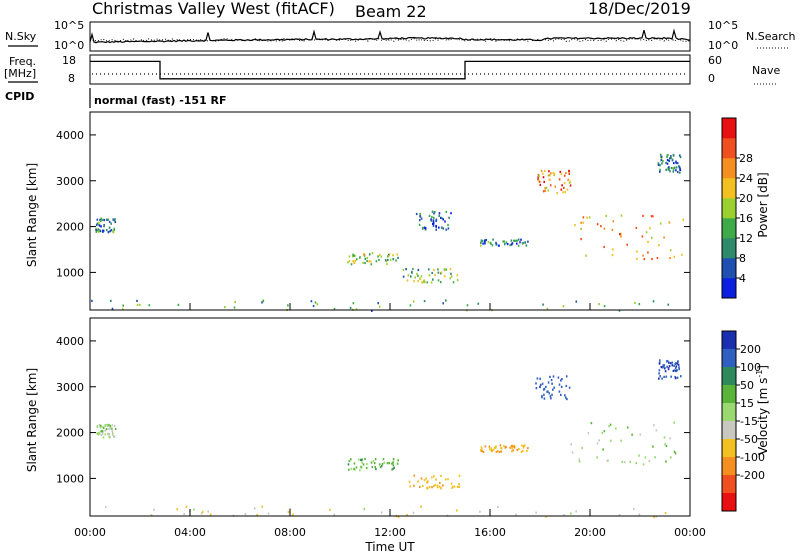 This screenshot has height=554, width=800. Describe the element at coordinates (723, 25) in the screenshot. I see `nsky-tick-top-right: 10^5` at that location.